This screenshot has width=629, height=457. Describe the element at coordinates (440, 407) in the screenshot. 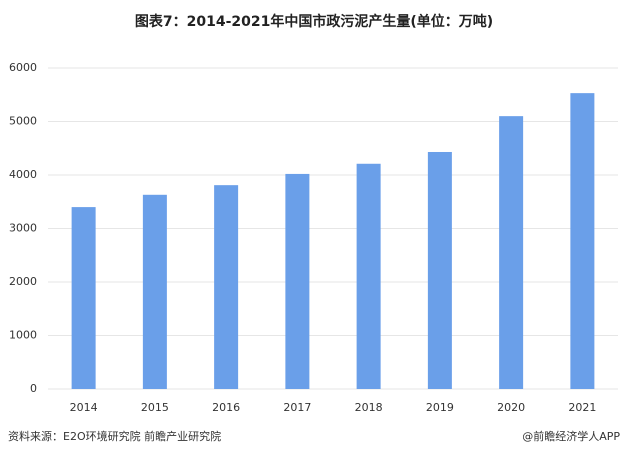

I see `x-tick-label: 2019` at that location.